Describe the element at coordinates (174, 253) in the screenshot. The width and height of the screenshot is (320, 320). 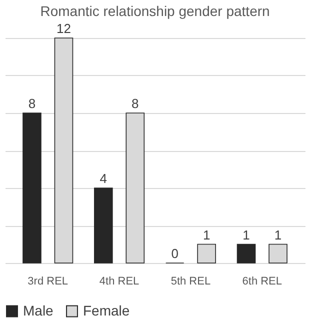
I see `data-label: 0` at that location.